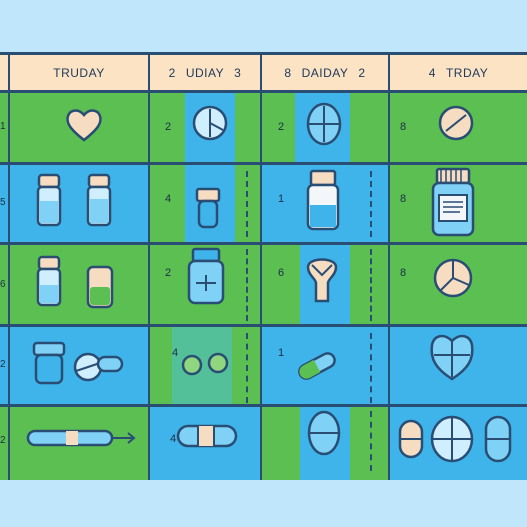 The image size is (527, 527). I want to click on row-1-side-label: 1, so click(3, 126).